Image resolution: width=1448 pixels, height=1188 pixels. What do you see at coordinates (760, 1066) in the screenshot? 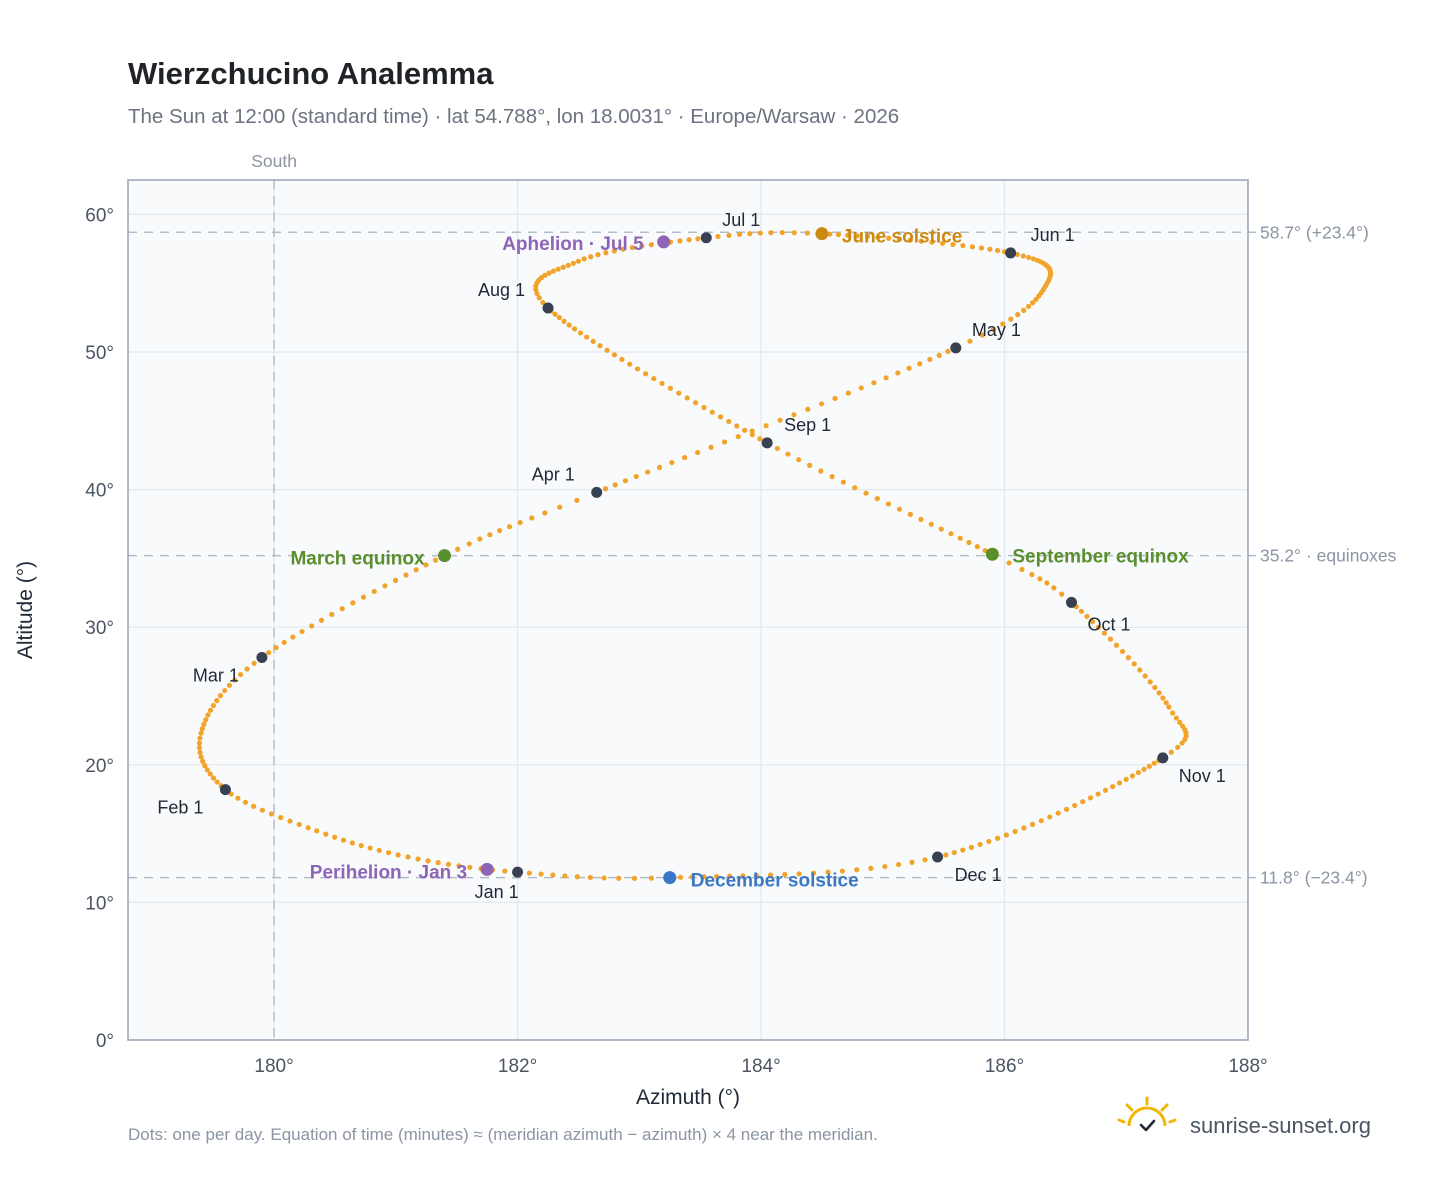
I see `x-tick-label: 184°` at bounding box center [760, 1066].